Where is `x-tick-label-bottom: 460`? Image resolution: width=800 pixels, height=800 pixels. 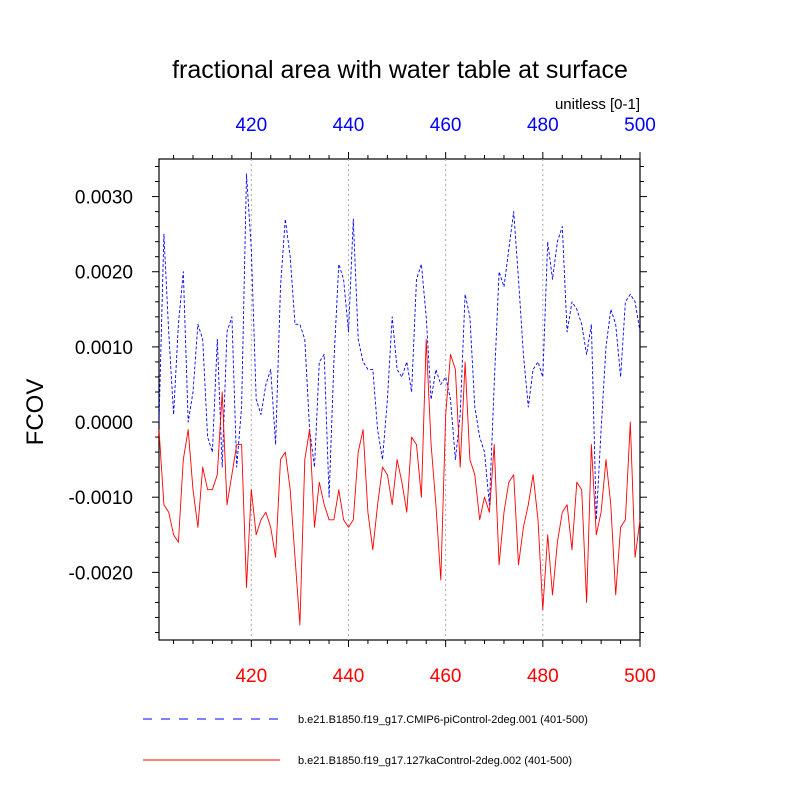
x-tick-label-bottom: 460 is located at coordinates (446, 676).